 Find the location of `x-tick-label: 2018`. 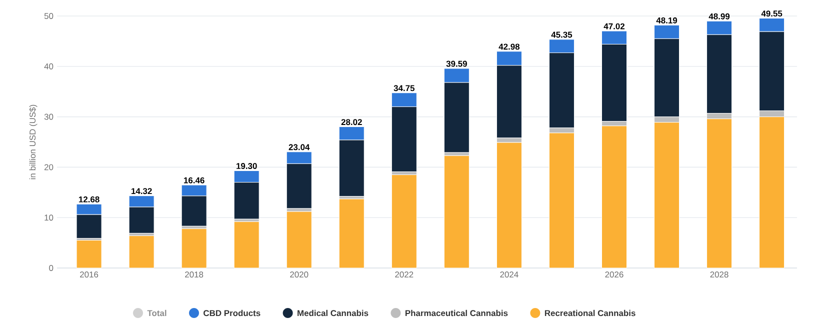

x-tick-label: 2018 is located at coordinates (194, 275).